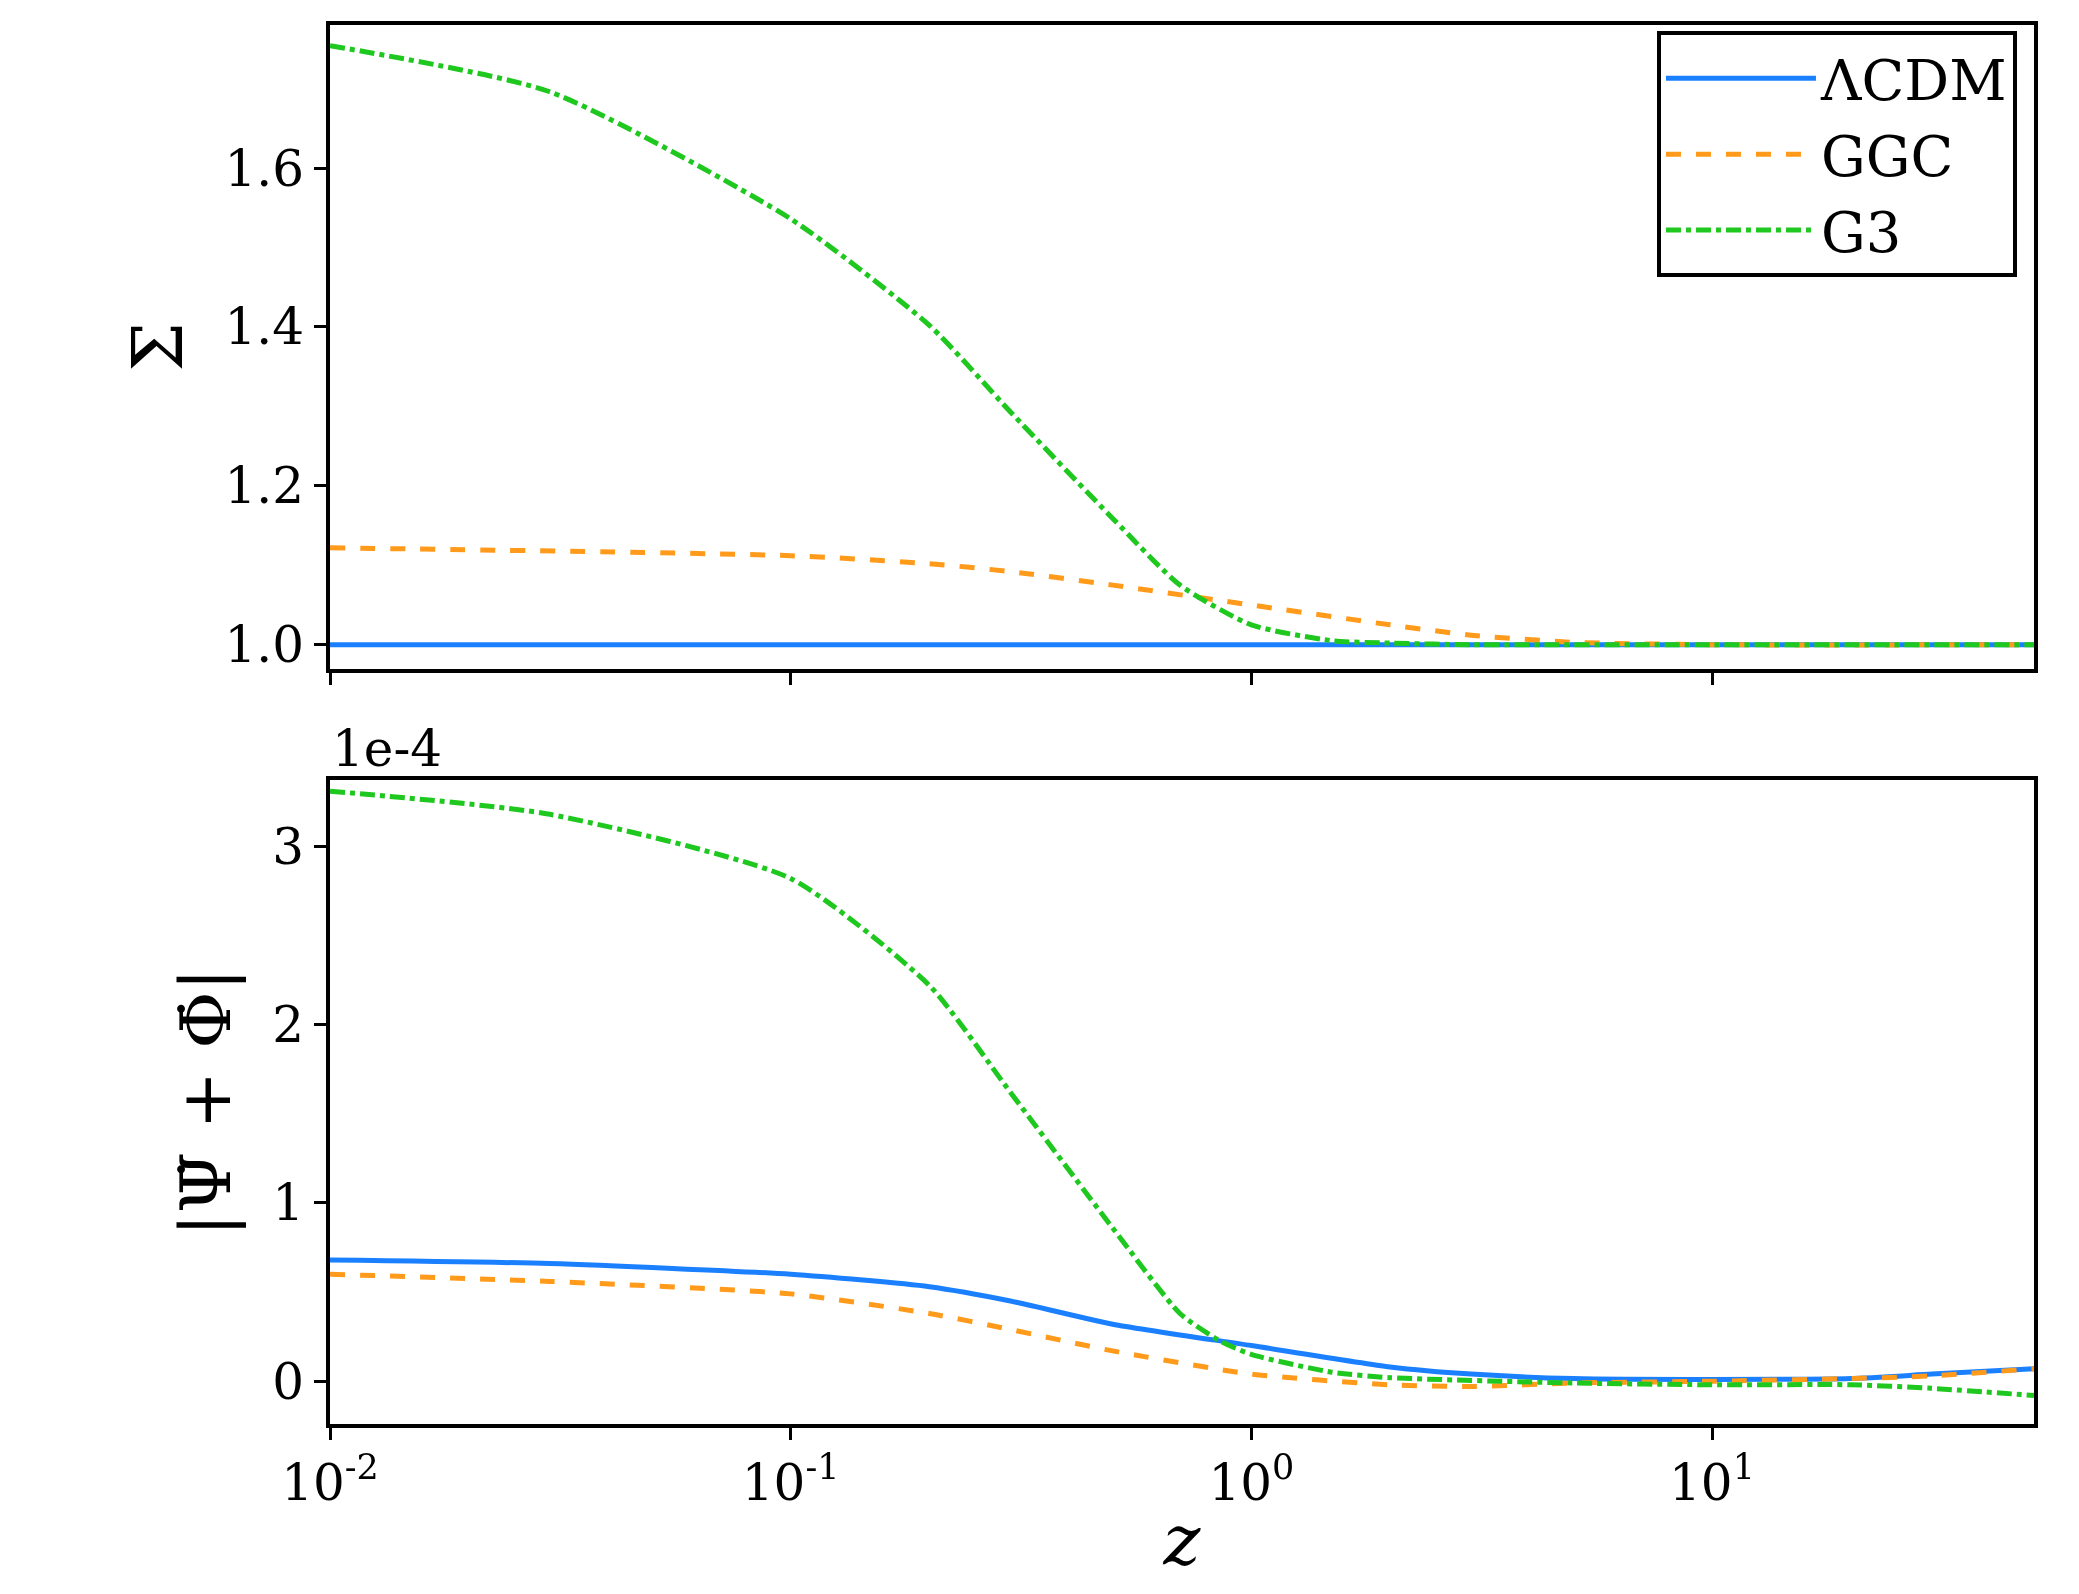  I want to click on x-tick-label: 10$^{-2}$, so click(330, 1479).